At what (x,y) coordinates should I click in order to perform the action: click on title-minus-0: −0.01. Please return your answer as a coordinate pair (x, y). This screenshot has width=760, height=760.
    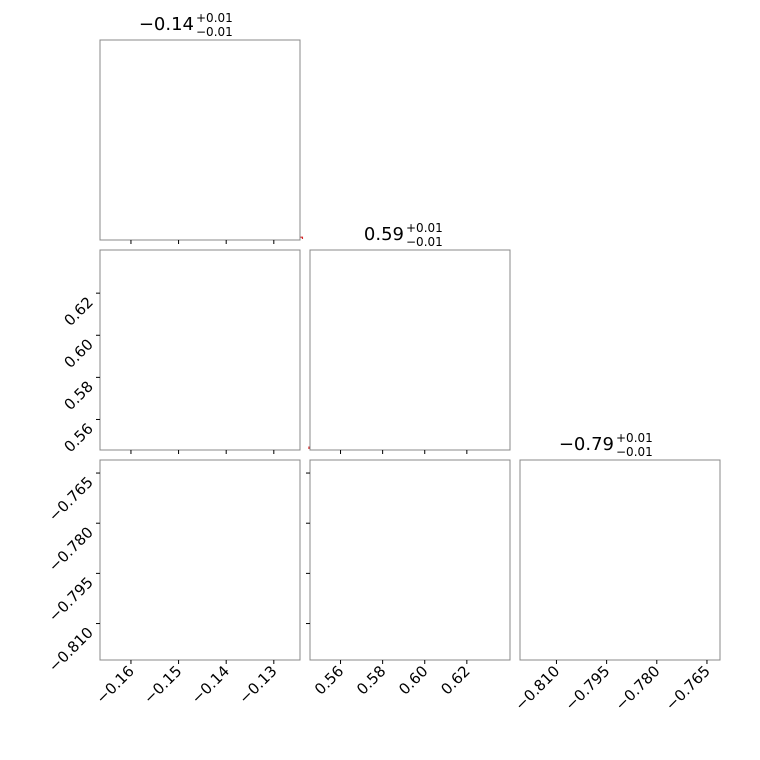
    Looking at the image, I should click on (214, 32).